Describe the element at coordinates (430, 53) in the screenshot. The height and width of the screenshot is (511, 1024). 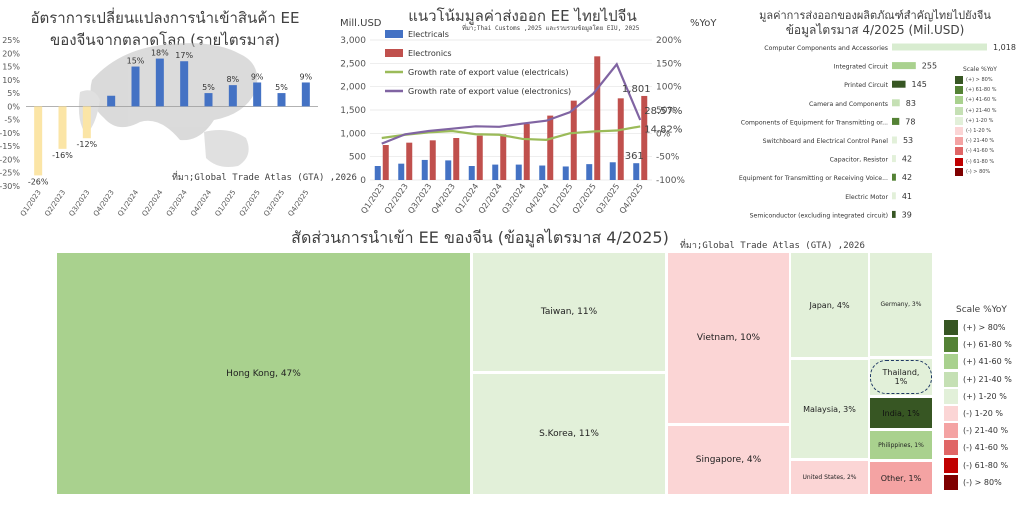
I see `chart2-legend-label: Electronics` at that location.